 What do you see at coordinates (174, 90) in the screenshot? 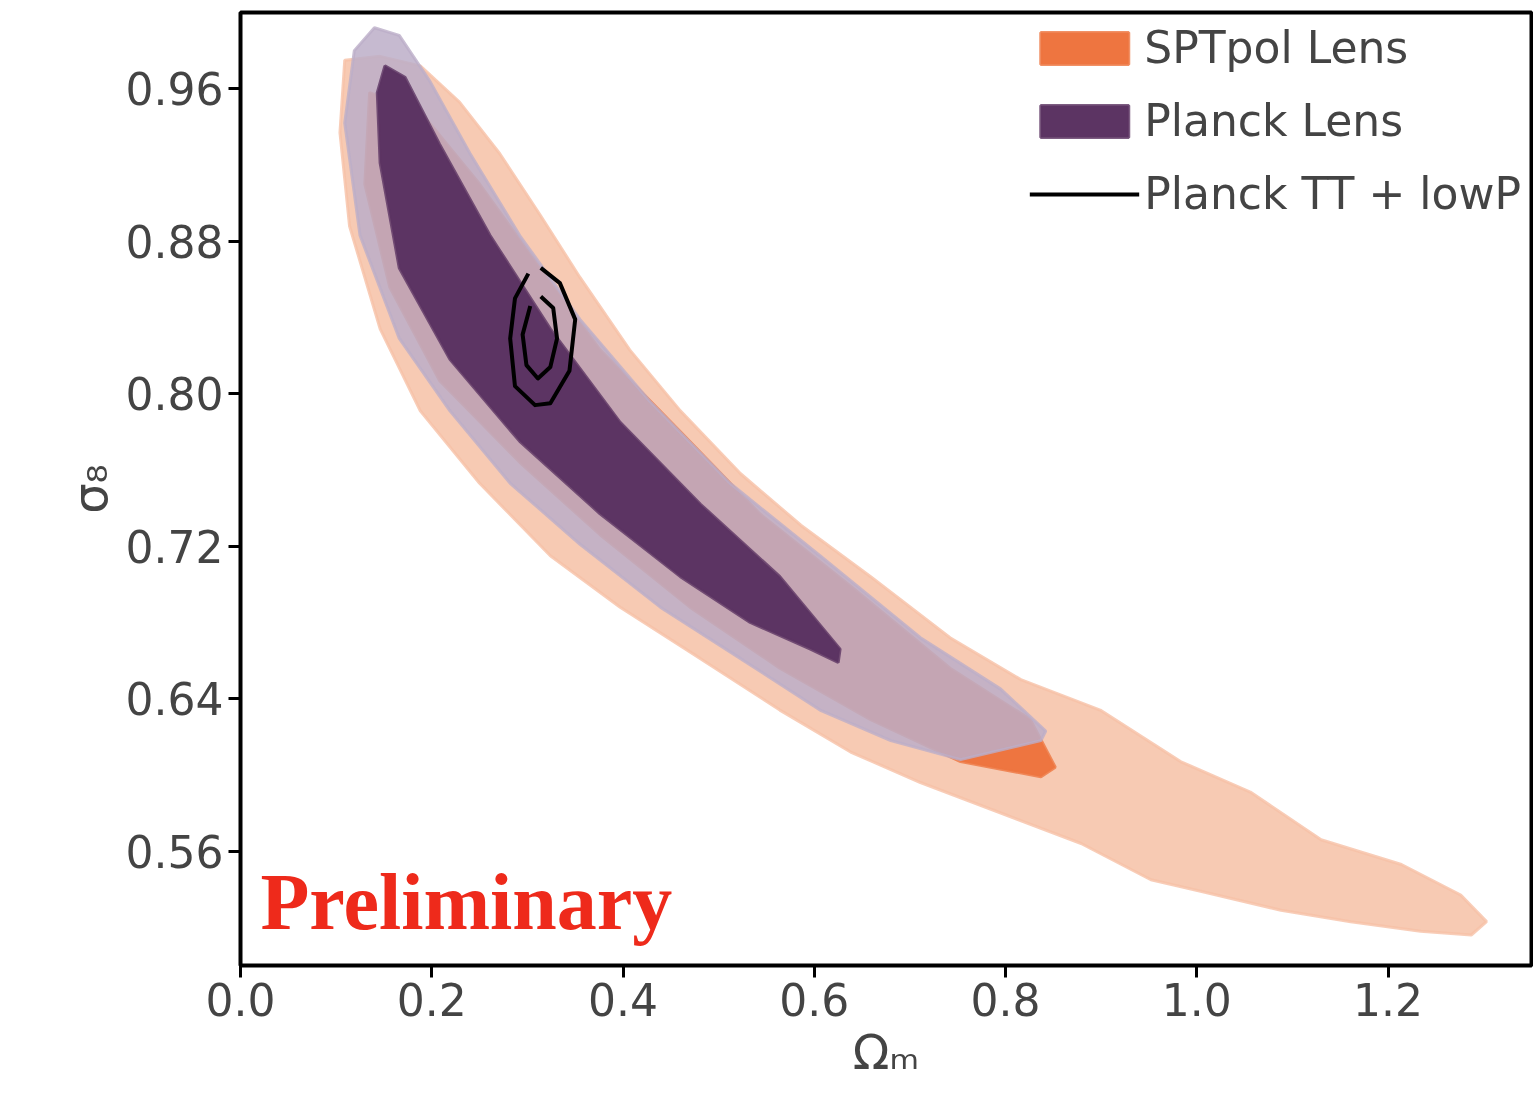
I see `y-tick-label: 0.96` at bounding box center [174, 90].